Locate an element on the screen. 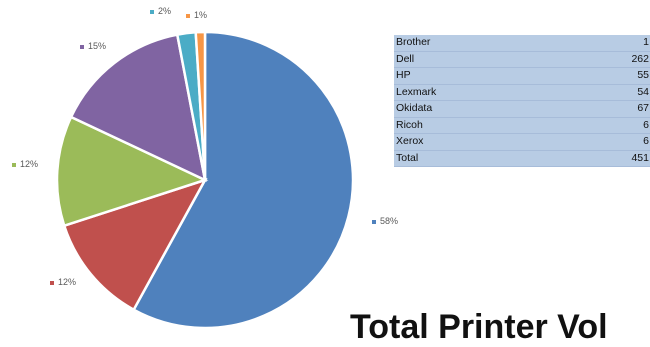  table-row: Total 451 is located at coordinates (522, 158).